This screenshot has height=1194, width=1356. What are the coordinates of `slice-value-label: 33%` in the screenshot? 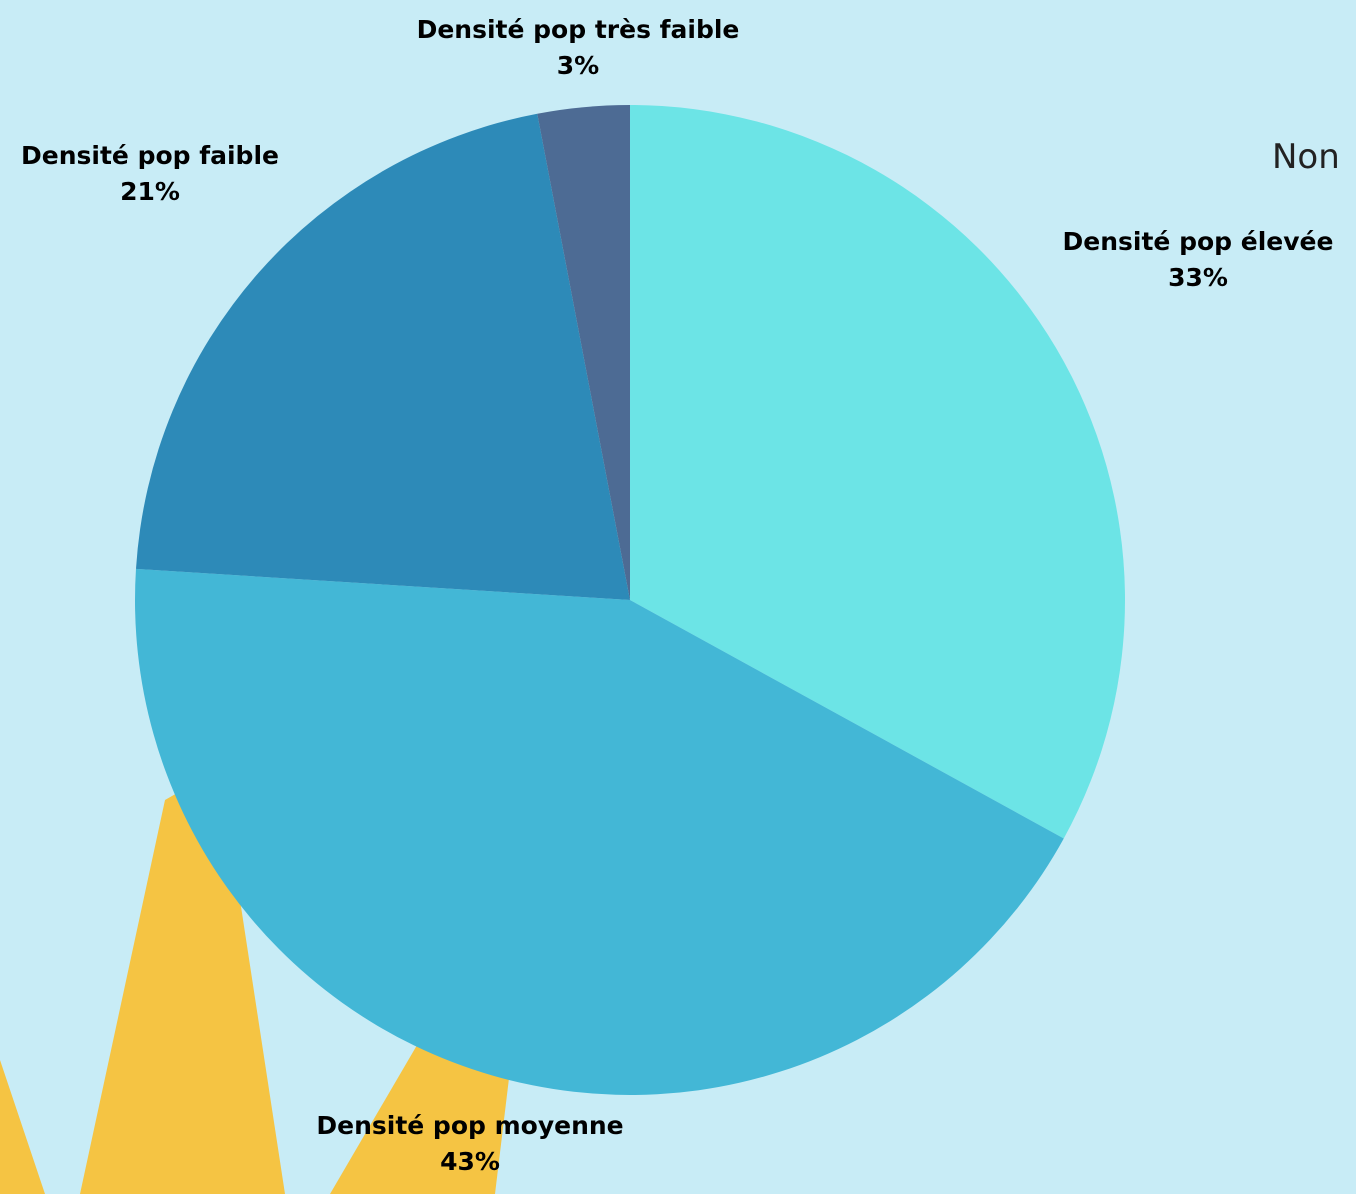 It's located at (1198, 277).